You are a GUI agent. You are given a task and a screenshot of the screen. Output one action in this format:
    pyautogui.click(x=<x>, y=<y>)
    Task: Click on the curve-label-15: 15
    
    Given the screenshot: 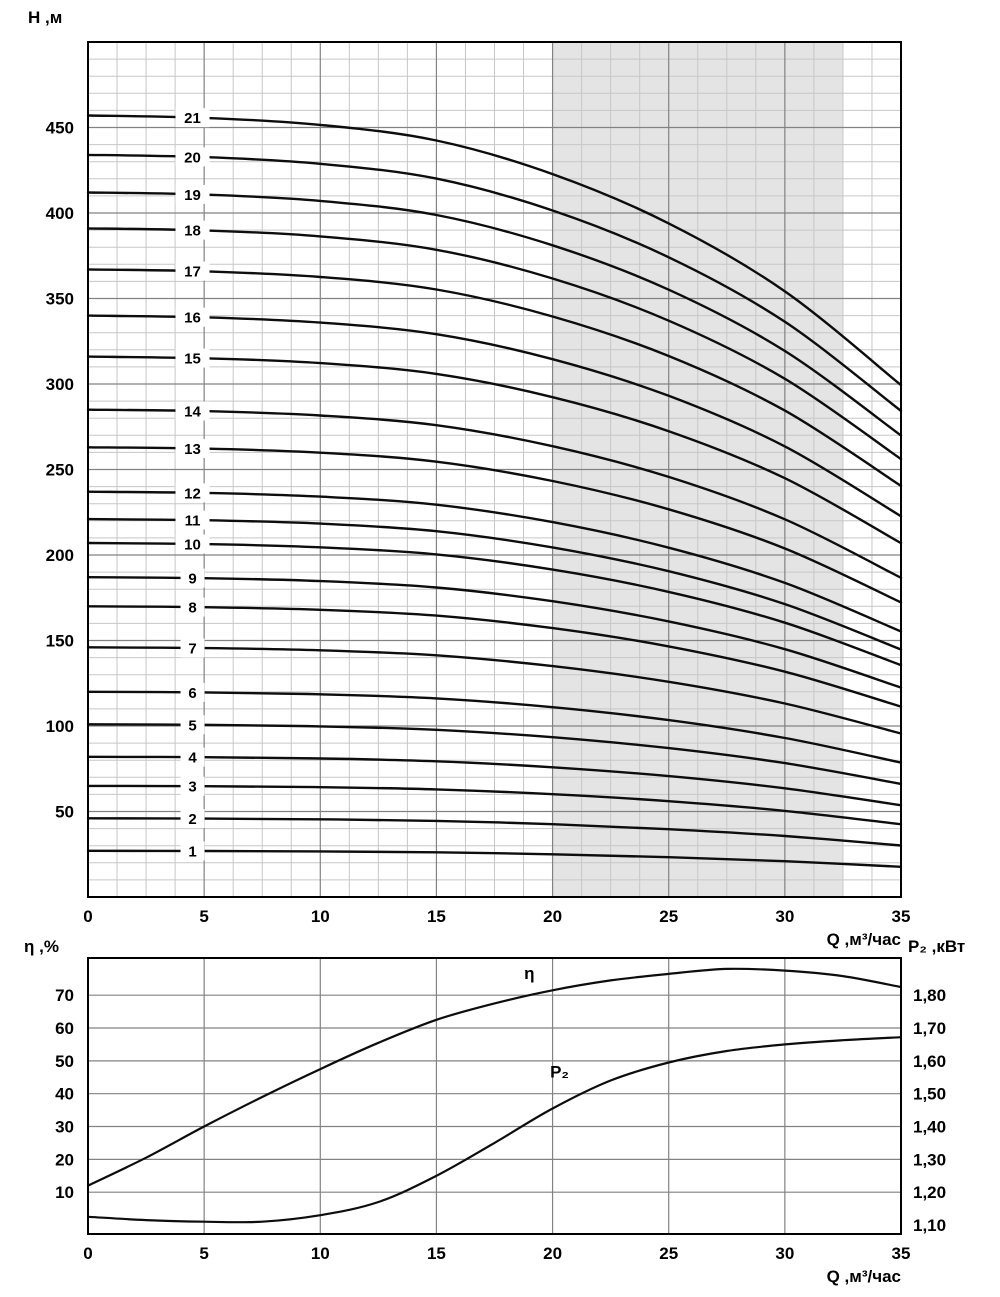 What is the action you would take?
    pyautogui.click(x=192, y=359)
    